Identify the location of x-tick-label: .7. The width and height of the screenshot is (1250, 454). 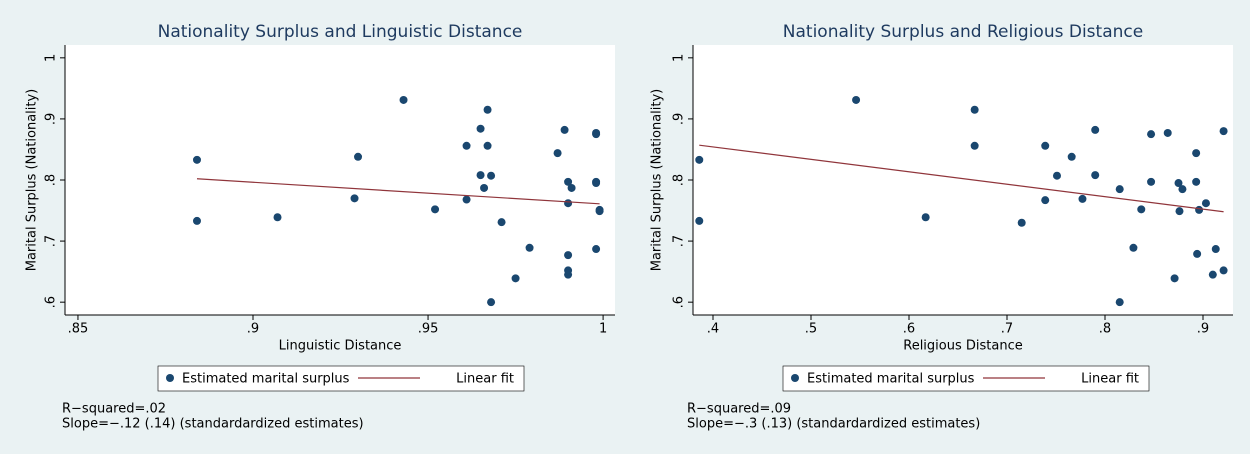
(1007, 329).